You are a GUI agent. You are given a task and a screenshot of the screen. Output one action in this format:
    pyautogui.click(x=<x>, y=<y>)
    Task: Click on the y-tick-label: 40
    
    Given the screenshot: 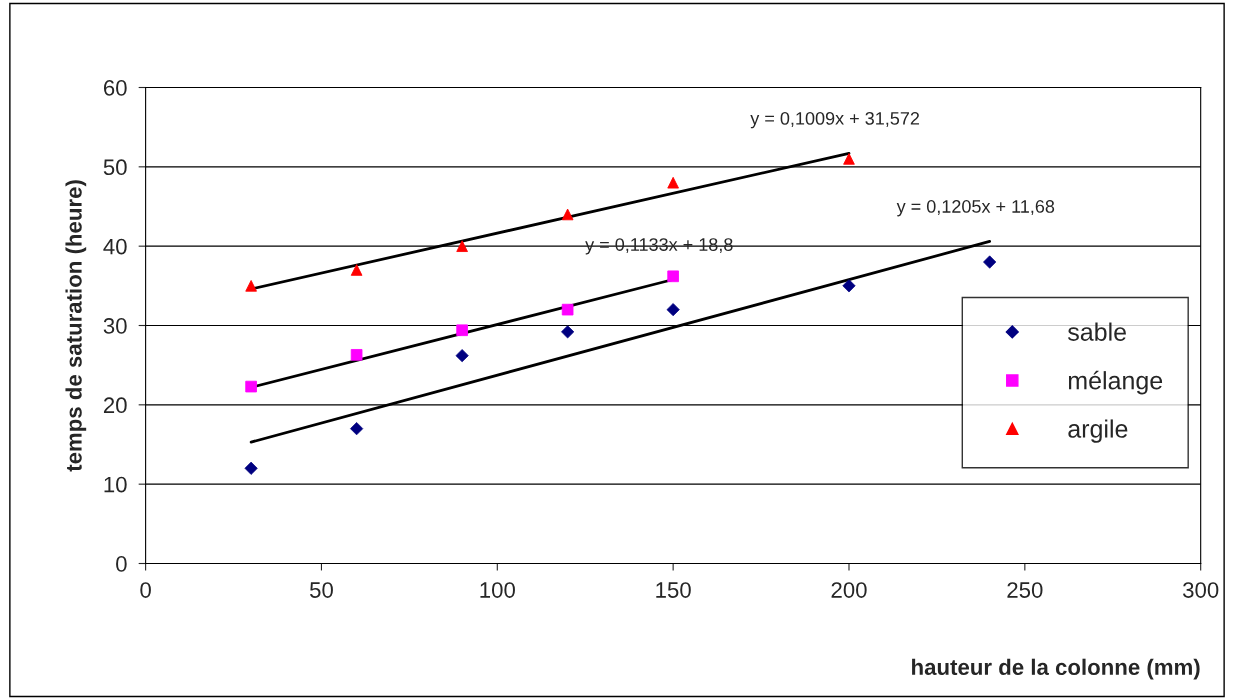 What is the action you would take?
    pyautogui.click(x=115, y=246)
    